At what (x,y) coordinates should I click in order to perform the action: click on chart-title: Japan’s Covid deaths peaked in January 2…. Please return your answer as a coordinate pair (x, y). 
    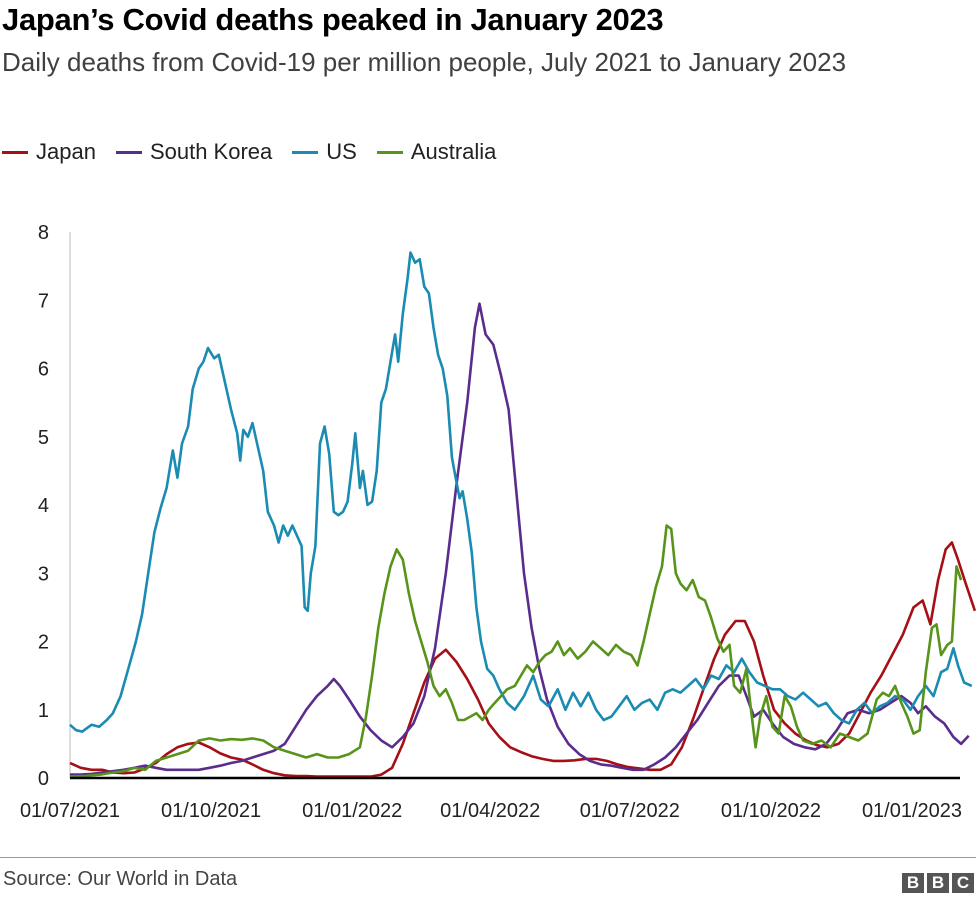
    Looking at the image, I should click on (333, 19).